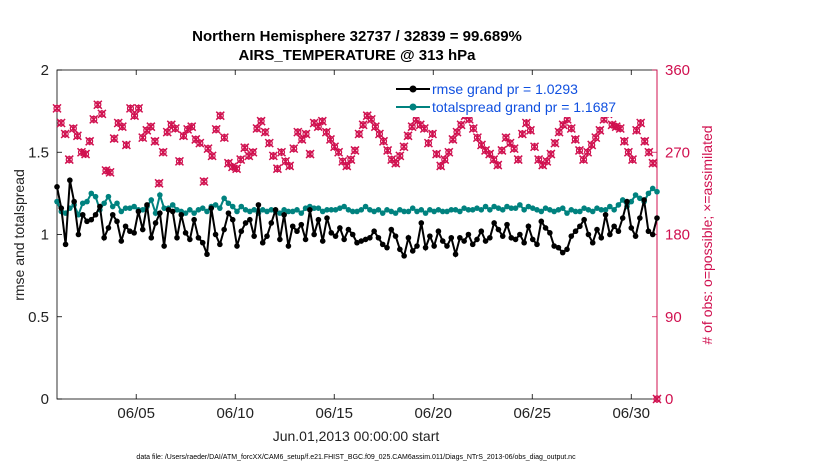 The height and width of the screenshot is (470, 830). I want to click on left-tick-label: 2, so click(45, 70).